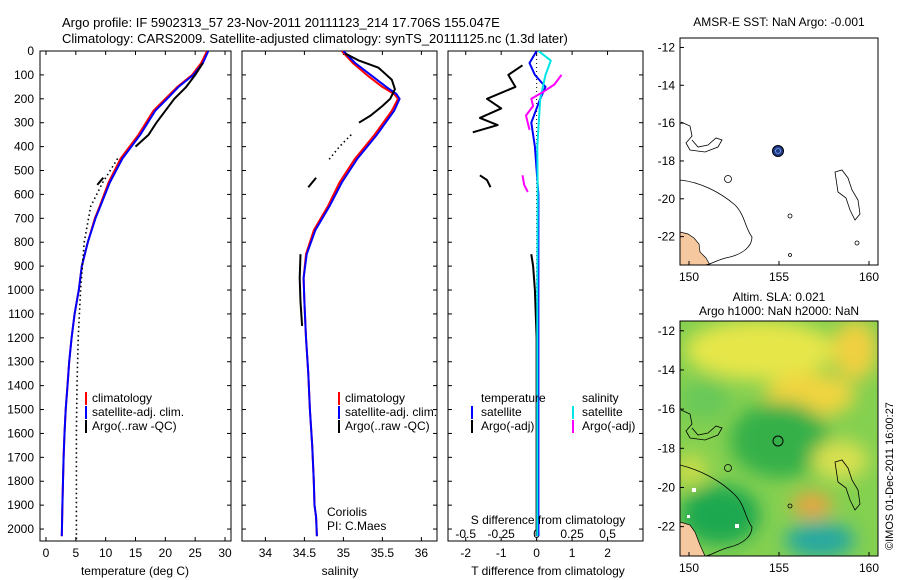 Image resolution: width=900 pixels, height=580 pixels. I want to click on x-tick-label: 36, so click(422, 553).